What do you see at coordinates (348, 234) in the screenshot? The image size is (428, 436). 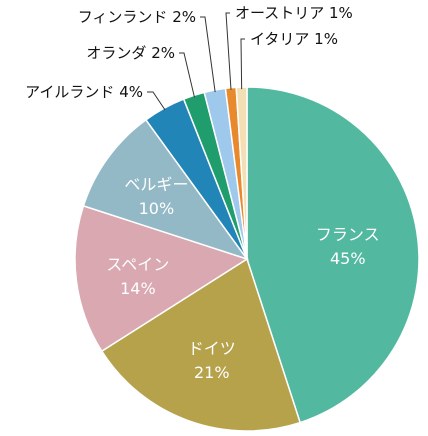 I see `slice-label-name: フランス` at bounding box center [348, 234].